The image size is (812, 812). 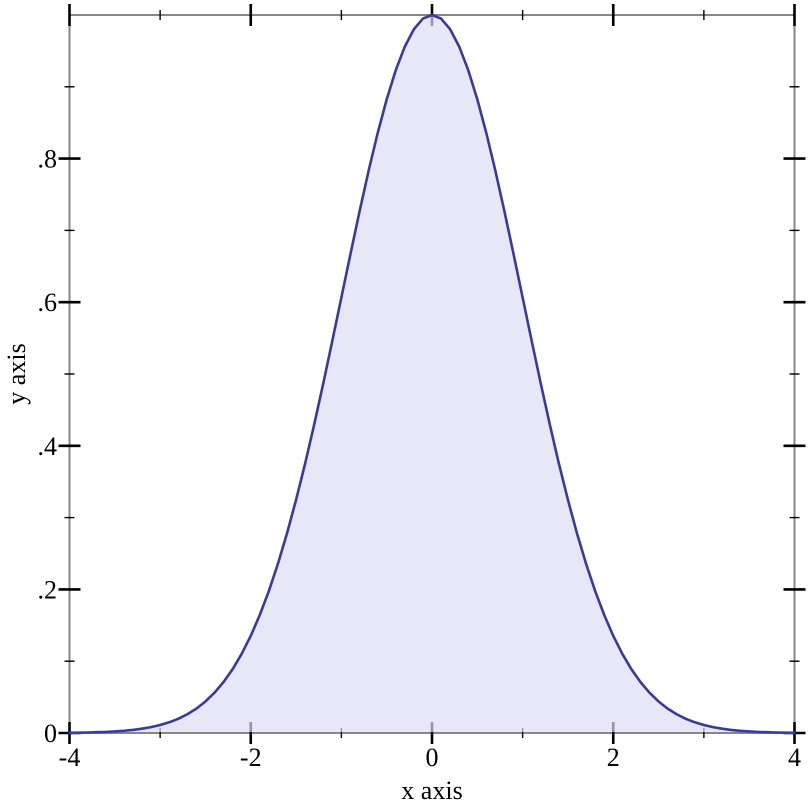 I want to click on y-axis-title: y axis, so click(x=16, y=374).